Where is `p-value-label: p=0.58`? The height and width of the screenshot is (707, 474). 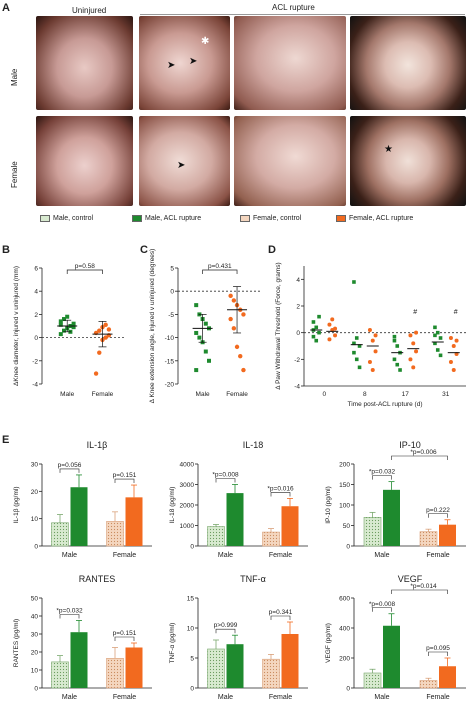 p-value-label: p=0.58 is located at coordinates (85, 266).